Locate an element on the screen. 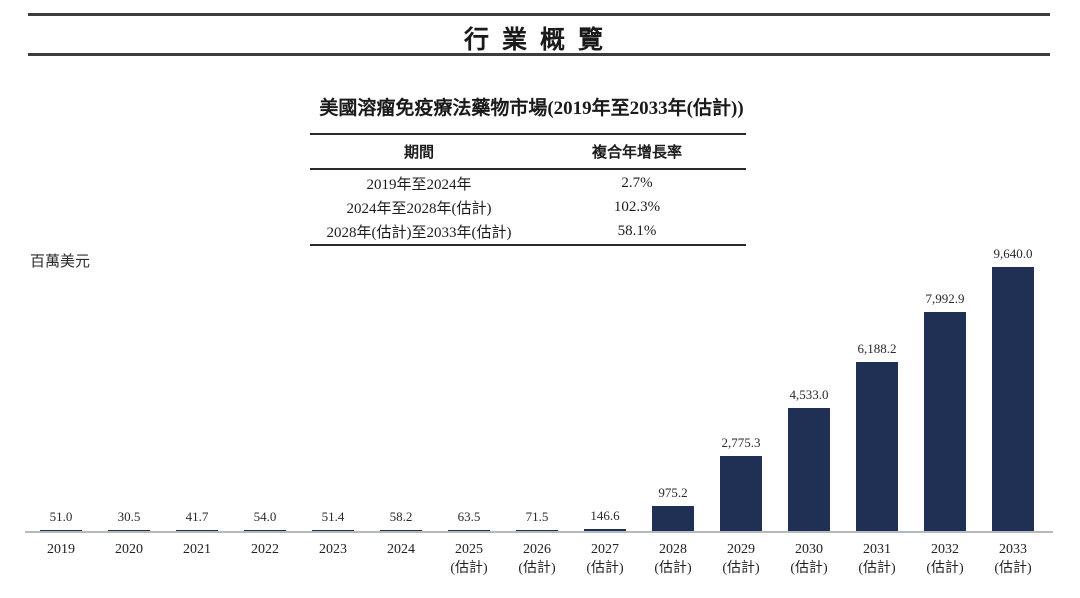  bar-value-label: 7,992.9 is located at coordinates (945, 298).